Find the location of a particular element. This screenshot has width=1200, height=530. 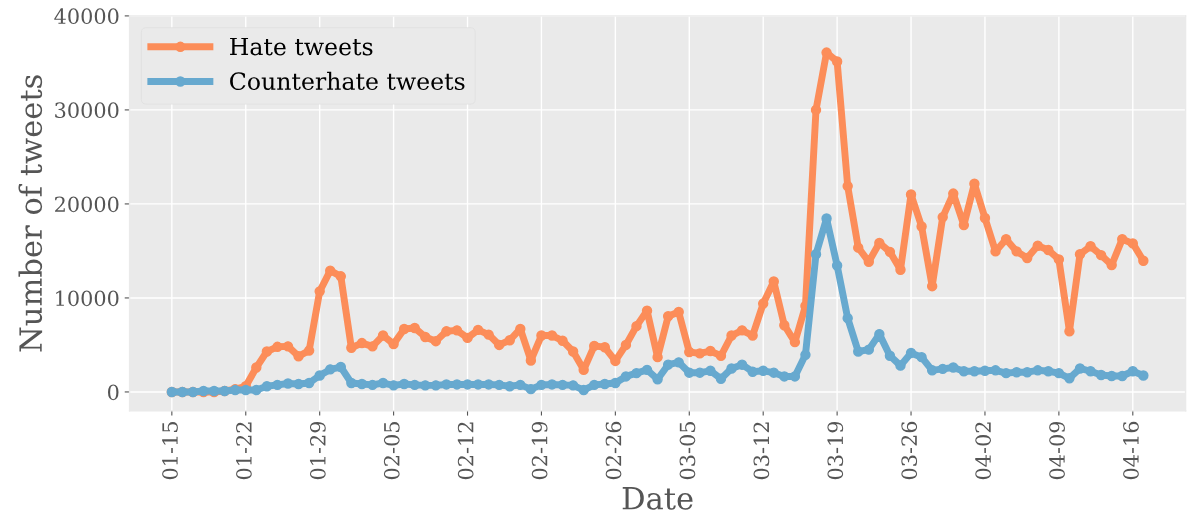

y-tick-label: 0 is located at coordinates (113, 392).